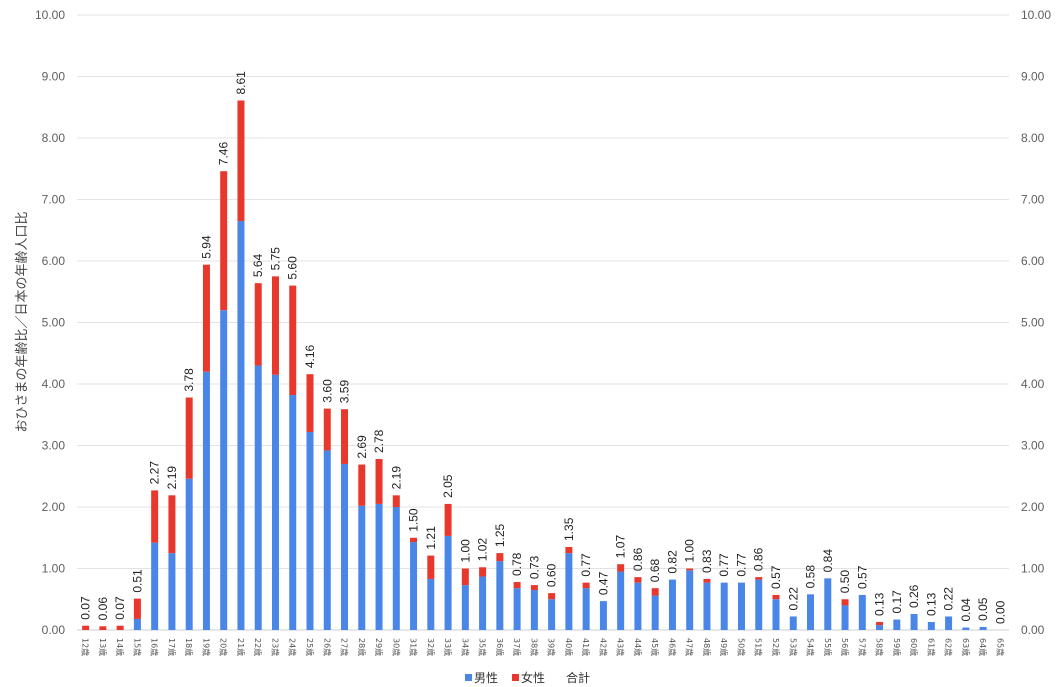 The height and width of the screenshot is (687, 1059). Describe the element at coordinates (517, 564) in the screenshot. I see `data-label: 0.78` at that location.